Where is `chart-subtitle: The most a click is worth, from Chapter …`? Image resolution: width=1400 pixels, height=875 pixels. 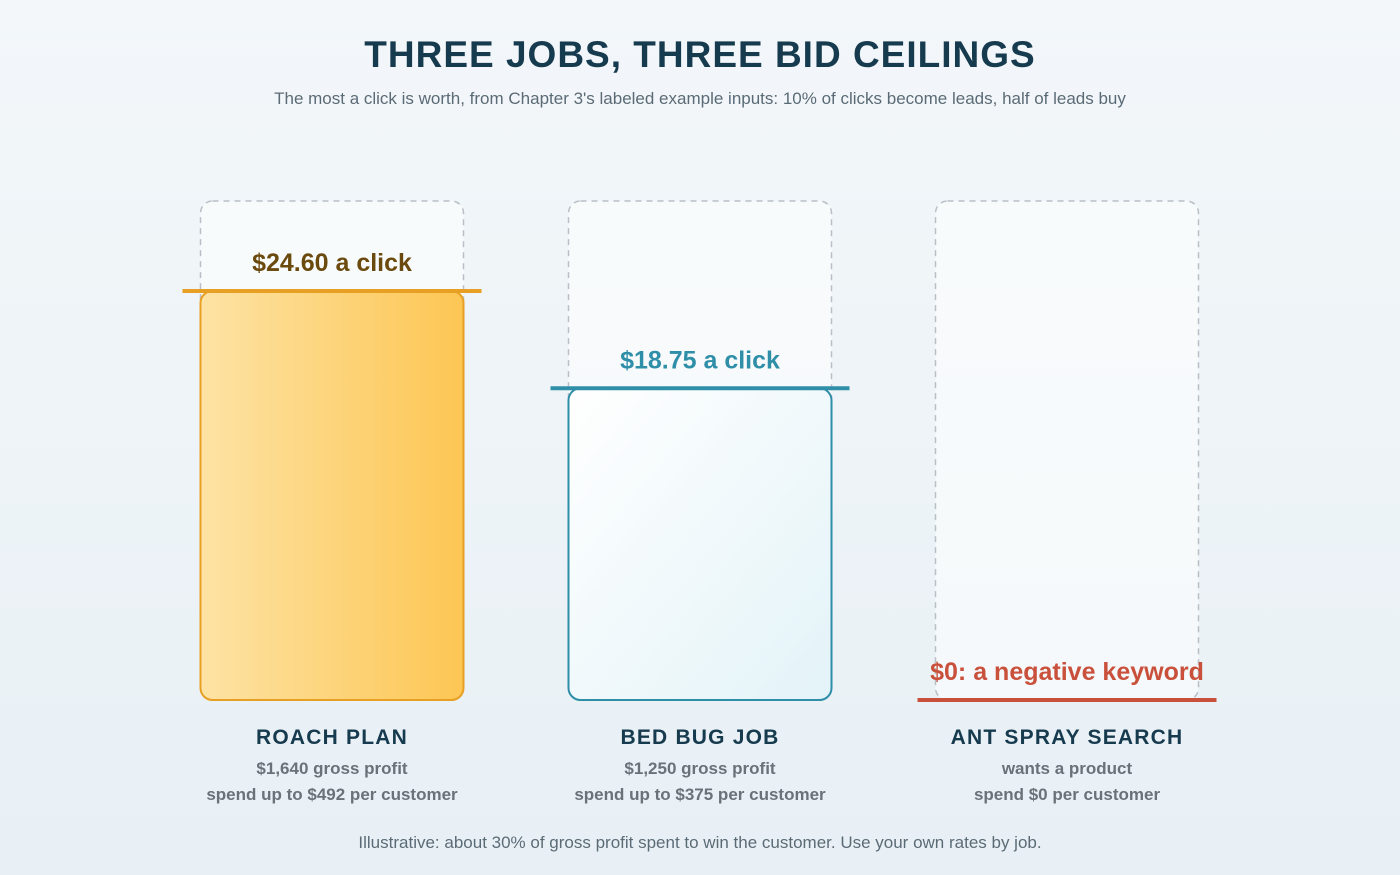
chart-subtitle: The most a click is worth, from Chapter … is located at coordinates (700, 98).